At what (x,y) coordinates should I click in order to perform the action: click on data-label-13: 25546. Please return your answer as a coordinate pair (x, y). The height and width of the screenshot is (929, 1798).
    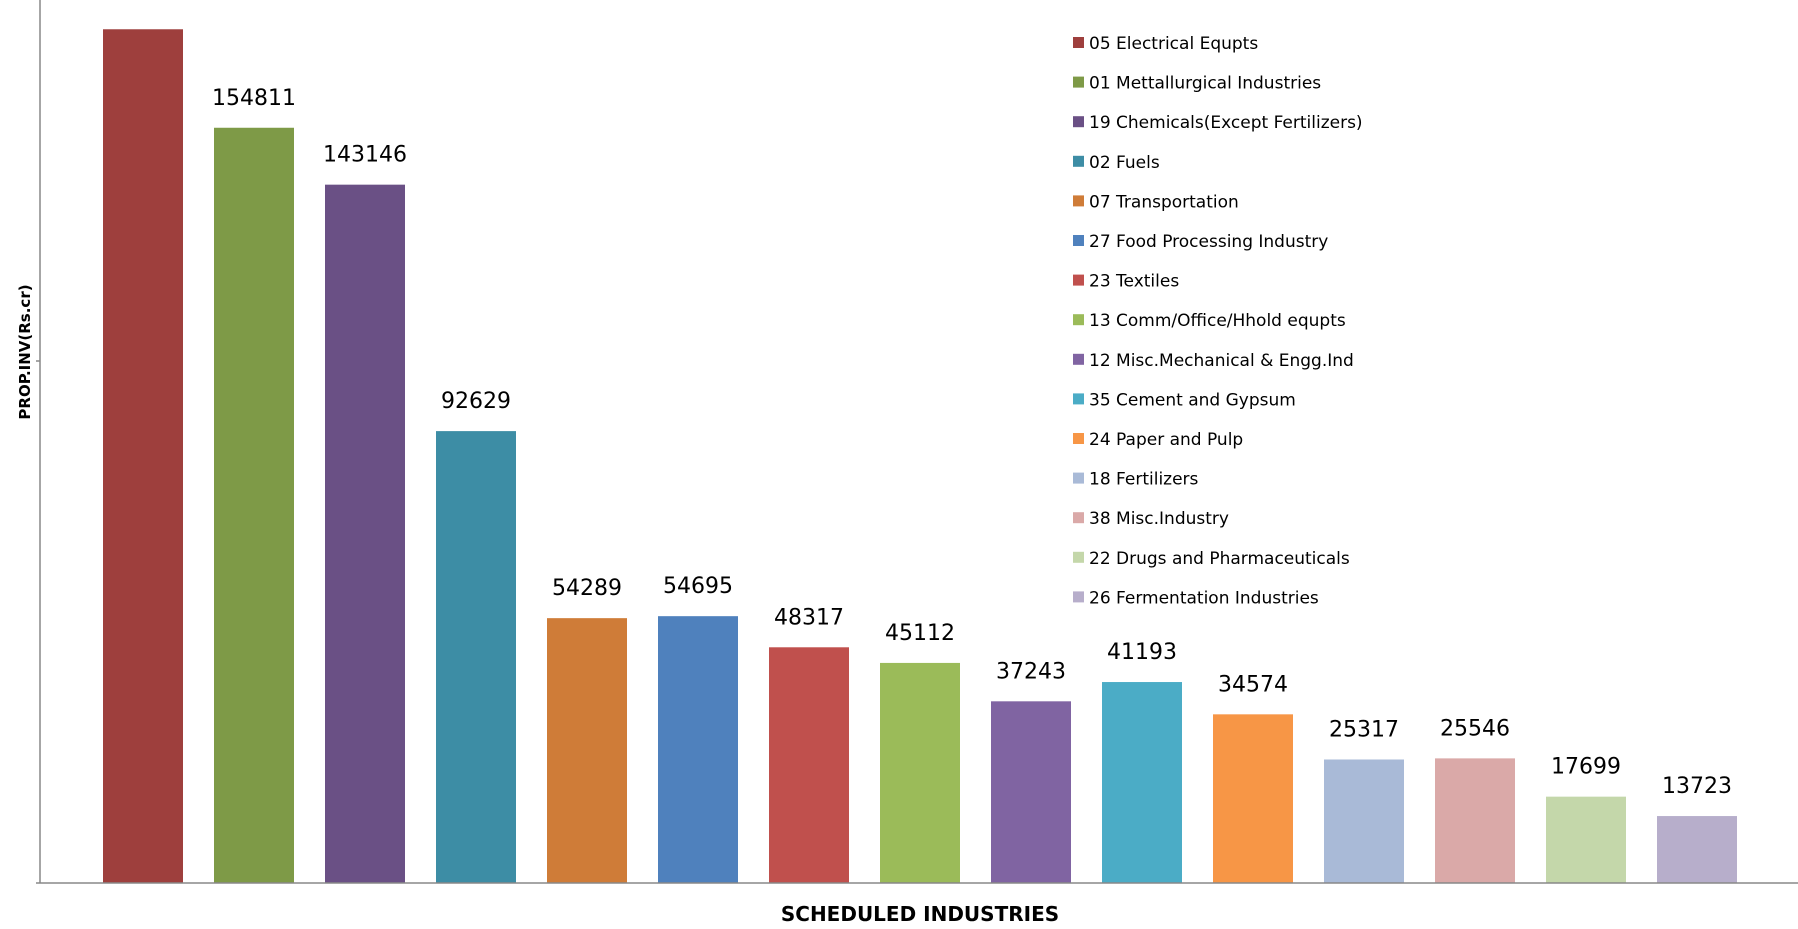
    Looking at the image, I should click on (1475, 728).